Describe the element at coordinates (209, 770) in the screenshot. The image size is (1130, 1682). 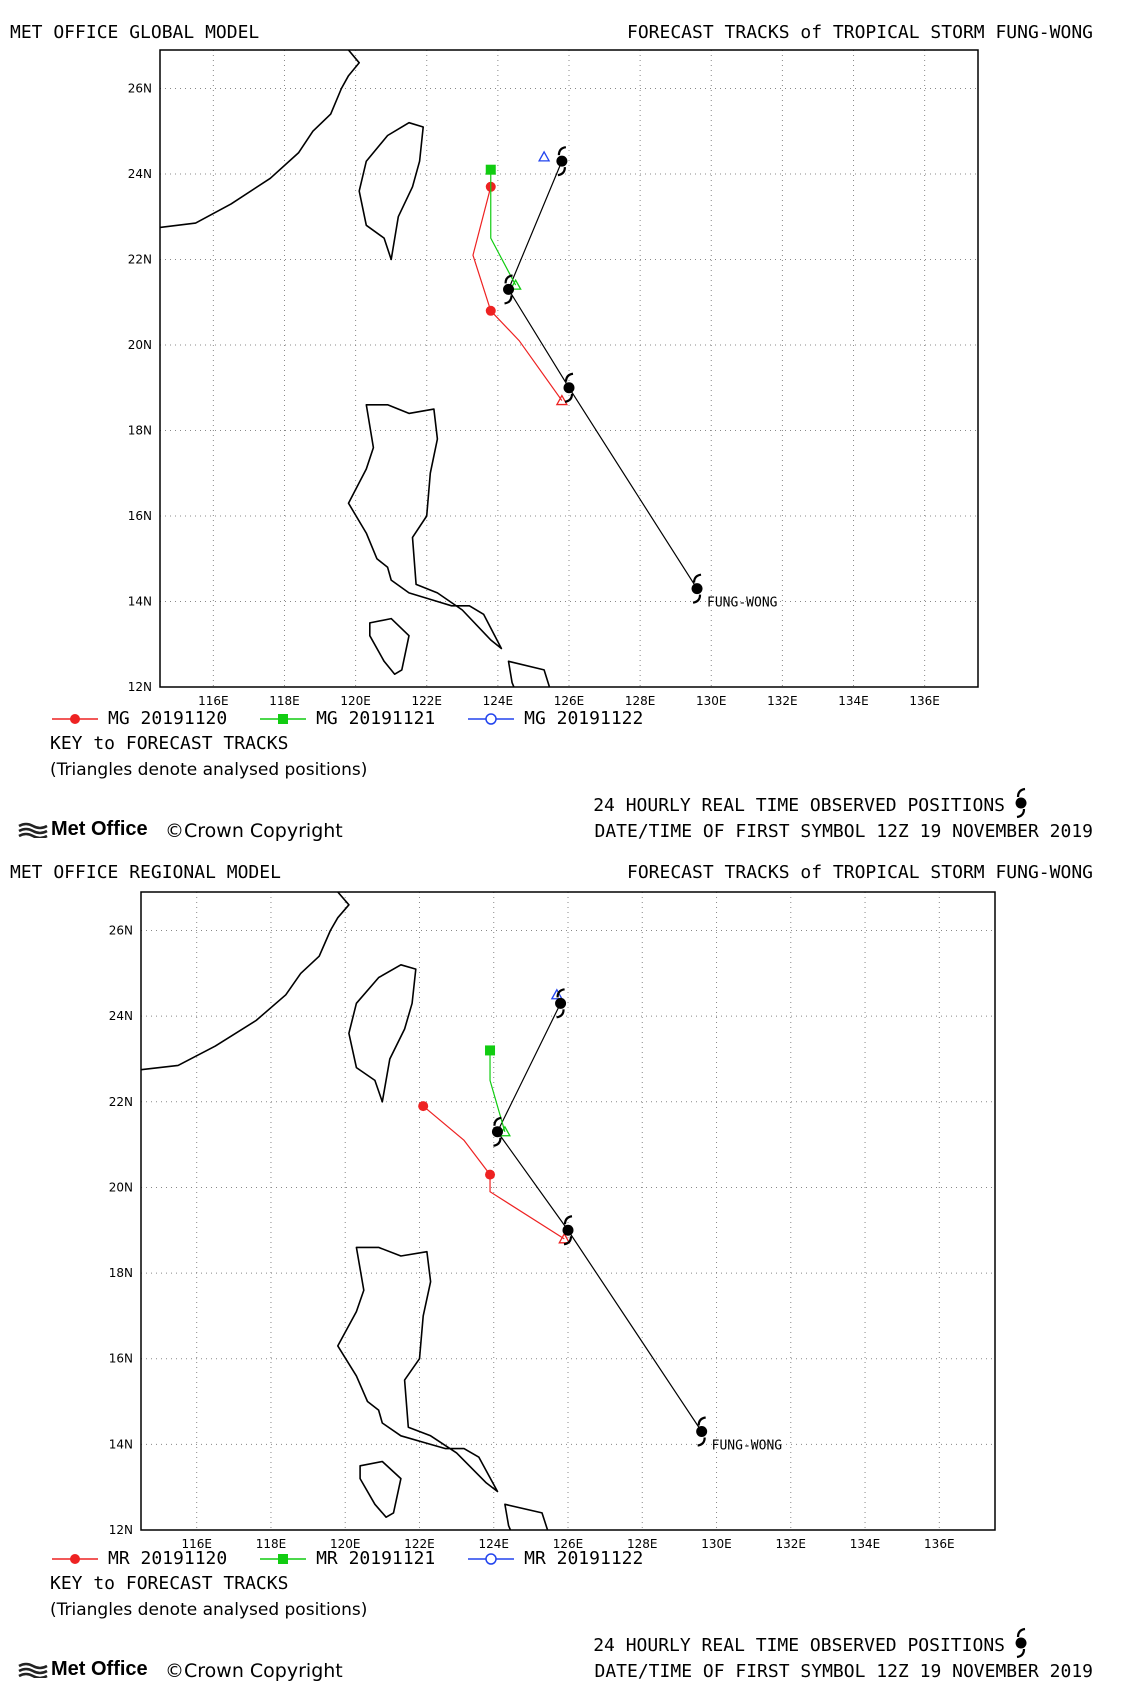
I see `triangles-note: (Triangles denote analysed positions)` at that location.